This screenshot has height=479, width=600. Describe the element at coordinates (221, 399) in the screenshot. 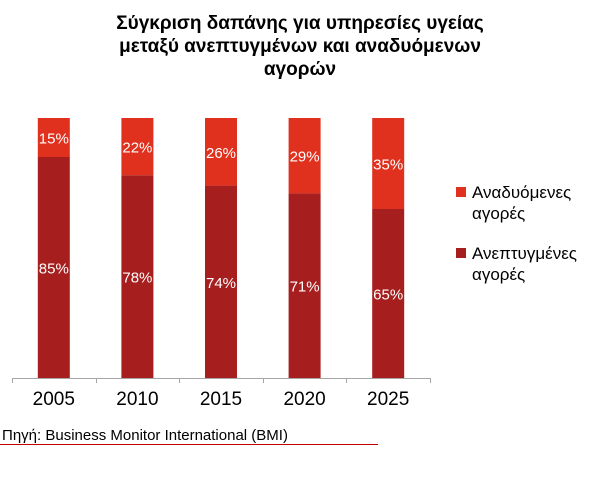

I see `x-tick-label-2015: 2015` at that location.